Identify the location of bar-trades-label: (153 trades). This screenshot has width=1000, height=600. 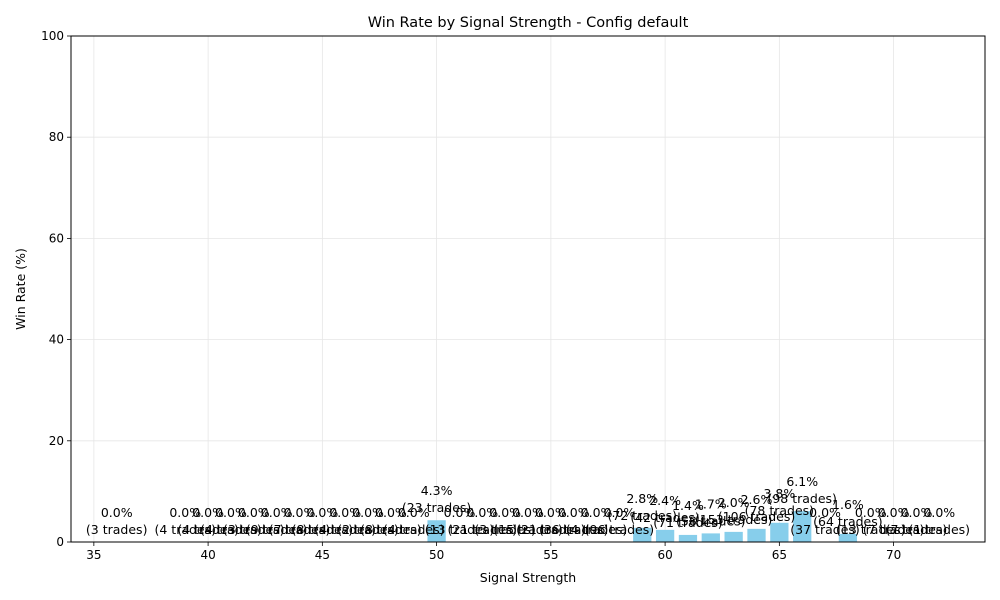
(733, 519).